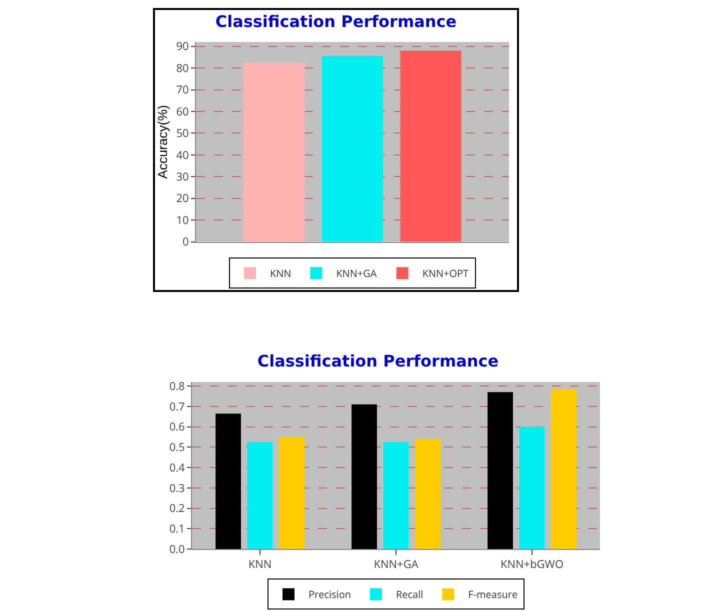 The width and height of the screenshot is (715, 611). I want to click on y-tick-label: 0.4, so click(177, 468).